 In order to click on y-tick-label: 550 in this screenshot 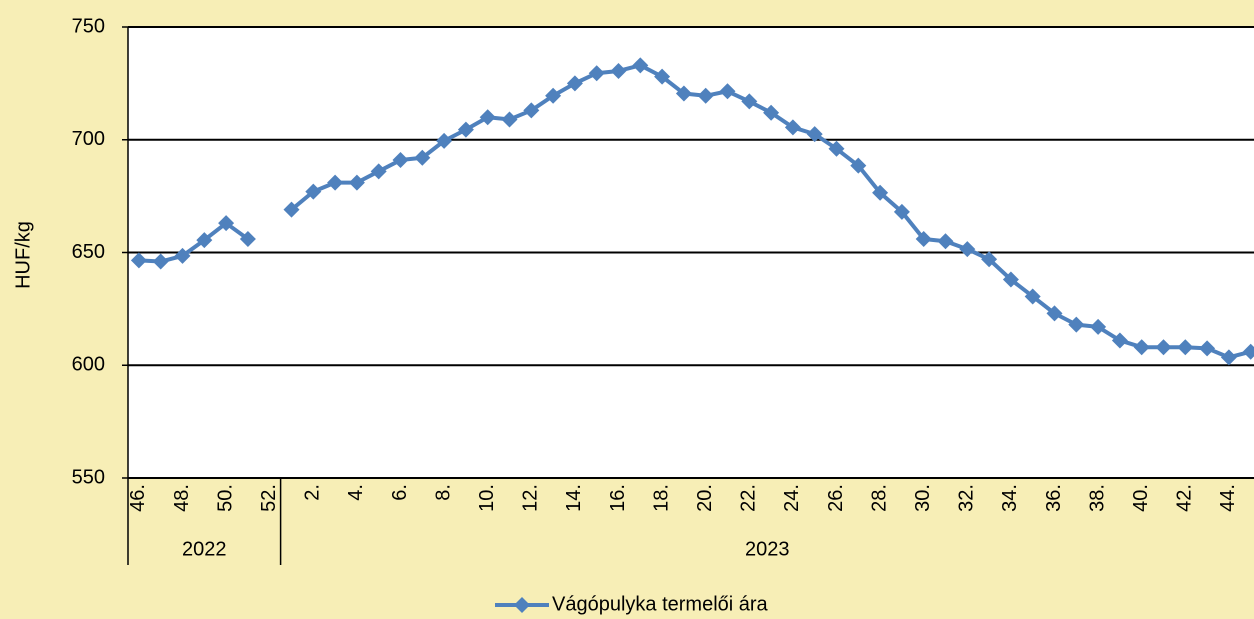, I will do `click(88, 477)`.